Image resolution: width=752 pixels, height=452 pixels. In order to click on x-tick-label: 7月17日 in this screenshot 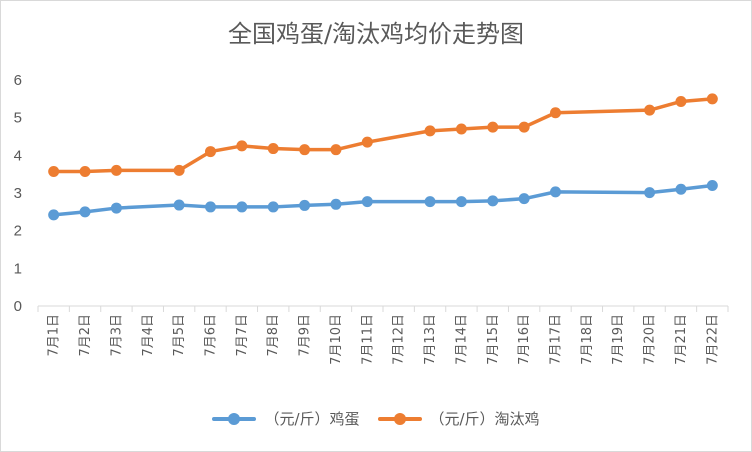, I will do `click(556, 339)`.